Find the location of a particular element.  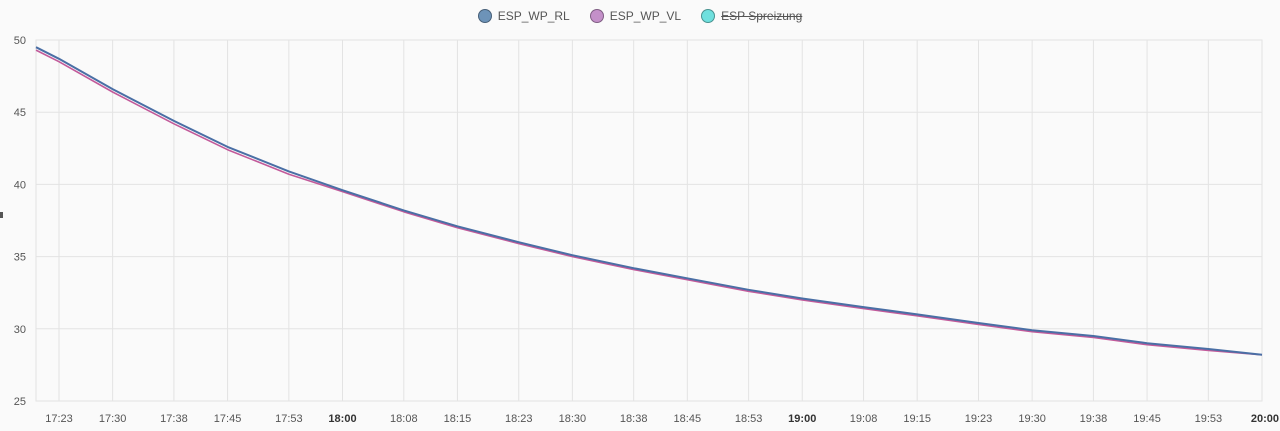

y-tick-label: 25 is located at coordinates (20, 402).